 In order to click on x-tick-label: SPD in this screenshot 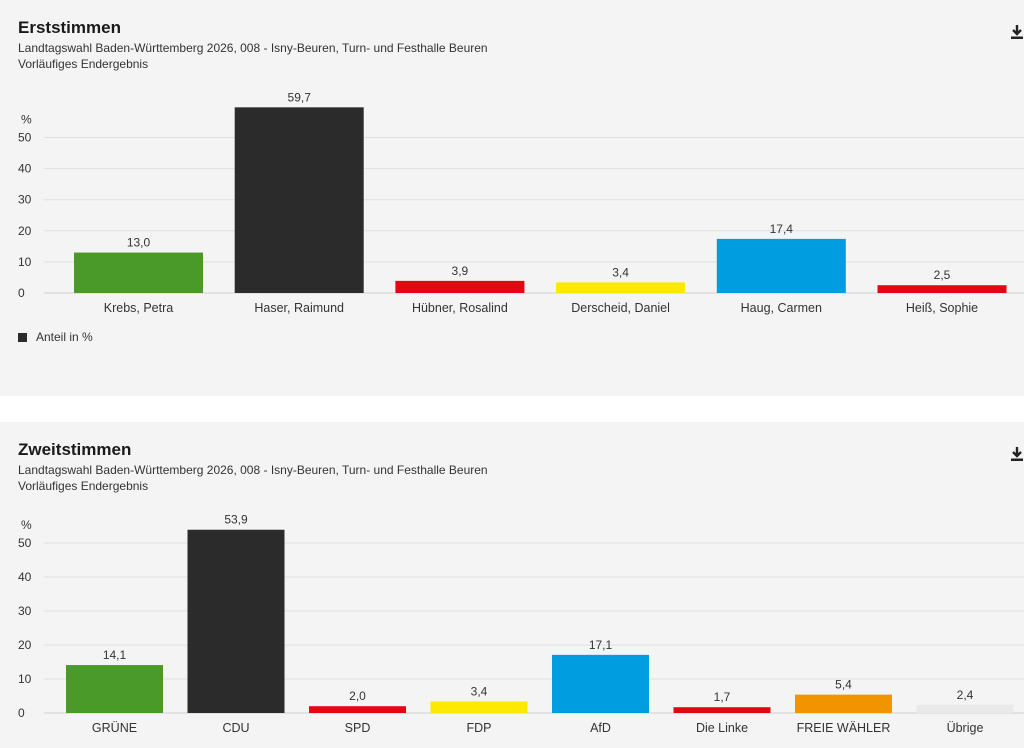, I will do `click(358, 728)`.